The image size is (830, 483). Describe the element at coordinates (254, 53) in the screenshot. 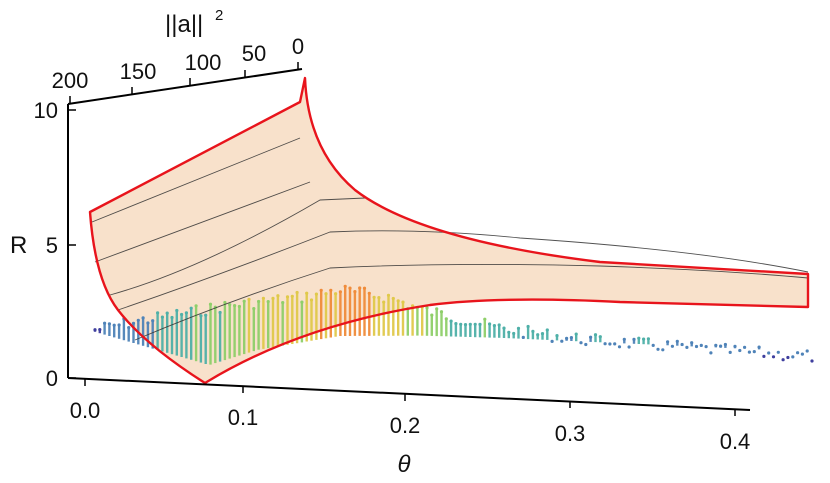

I see `norm-tick-label: 50` at that location.